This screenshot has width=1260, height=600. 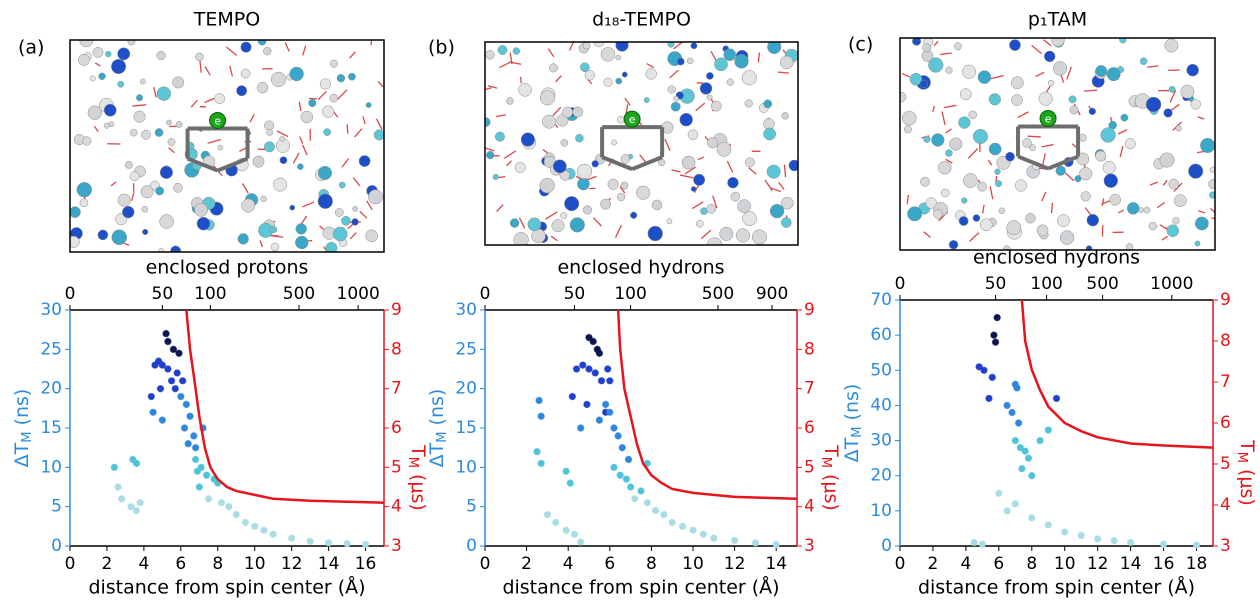 What do you see at coordinates (396, 507) in the screenshot?
I see `y2-tick-label: 4` at bounding box center [396, 507].